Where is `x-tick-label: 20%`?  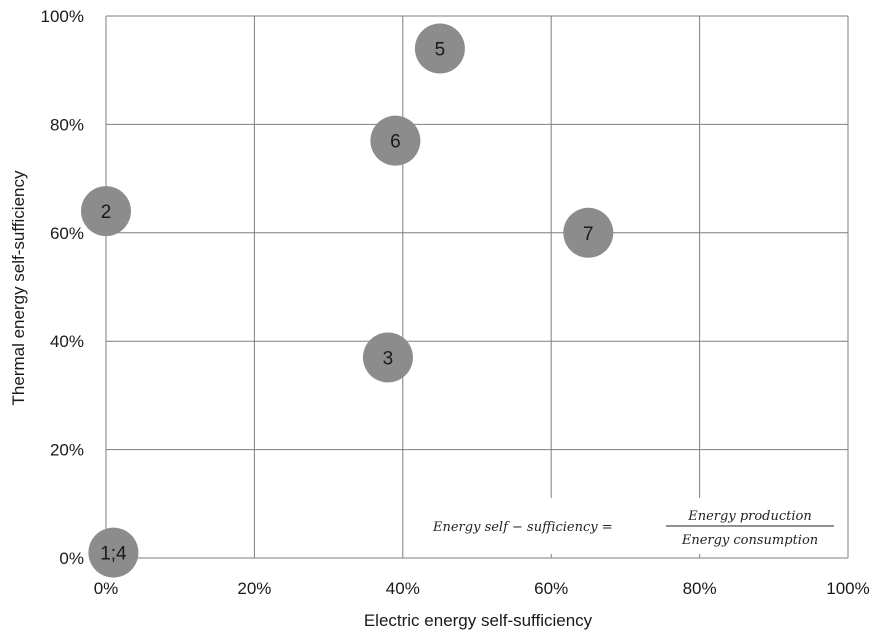
x-tick-label: 20% is located at coordinates (254, 588).